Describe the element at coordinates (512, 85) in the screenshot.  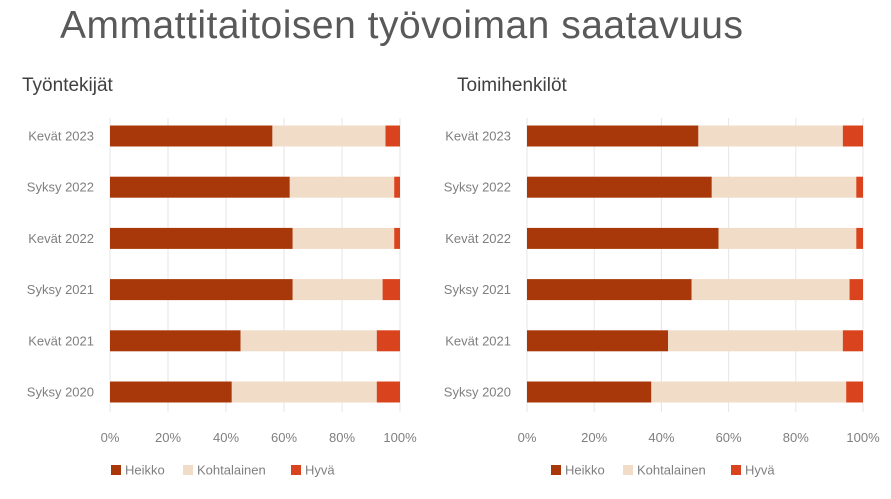
I see `panel-title-toimihenkilot: Toimihenkilöt` at that location.